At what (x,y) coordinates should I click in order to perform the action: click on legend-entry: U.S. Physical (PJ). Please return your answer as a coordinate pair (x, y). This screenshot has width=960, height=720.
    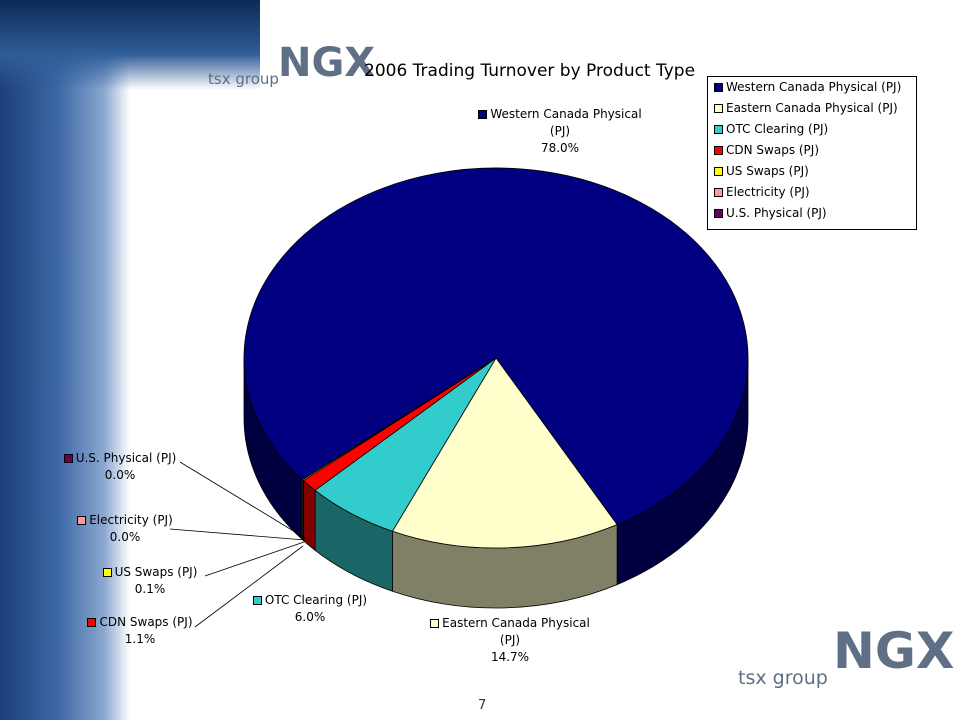
    Looking at the image, I should click on (812, 213).